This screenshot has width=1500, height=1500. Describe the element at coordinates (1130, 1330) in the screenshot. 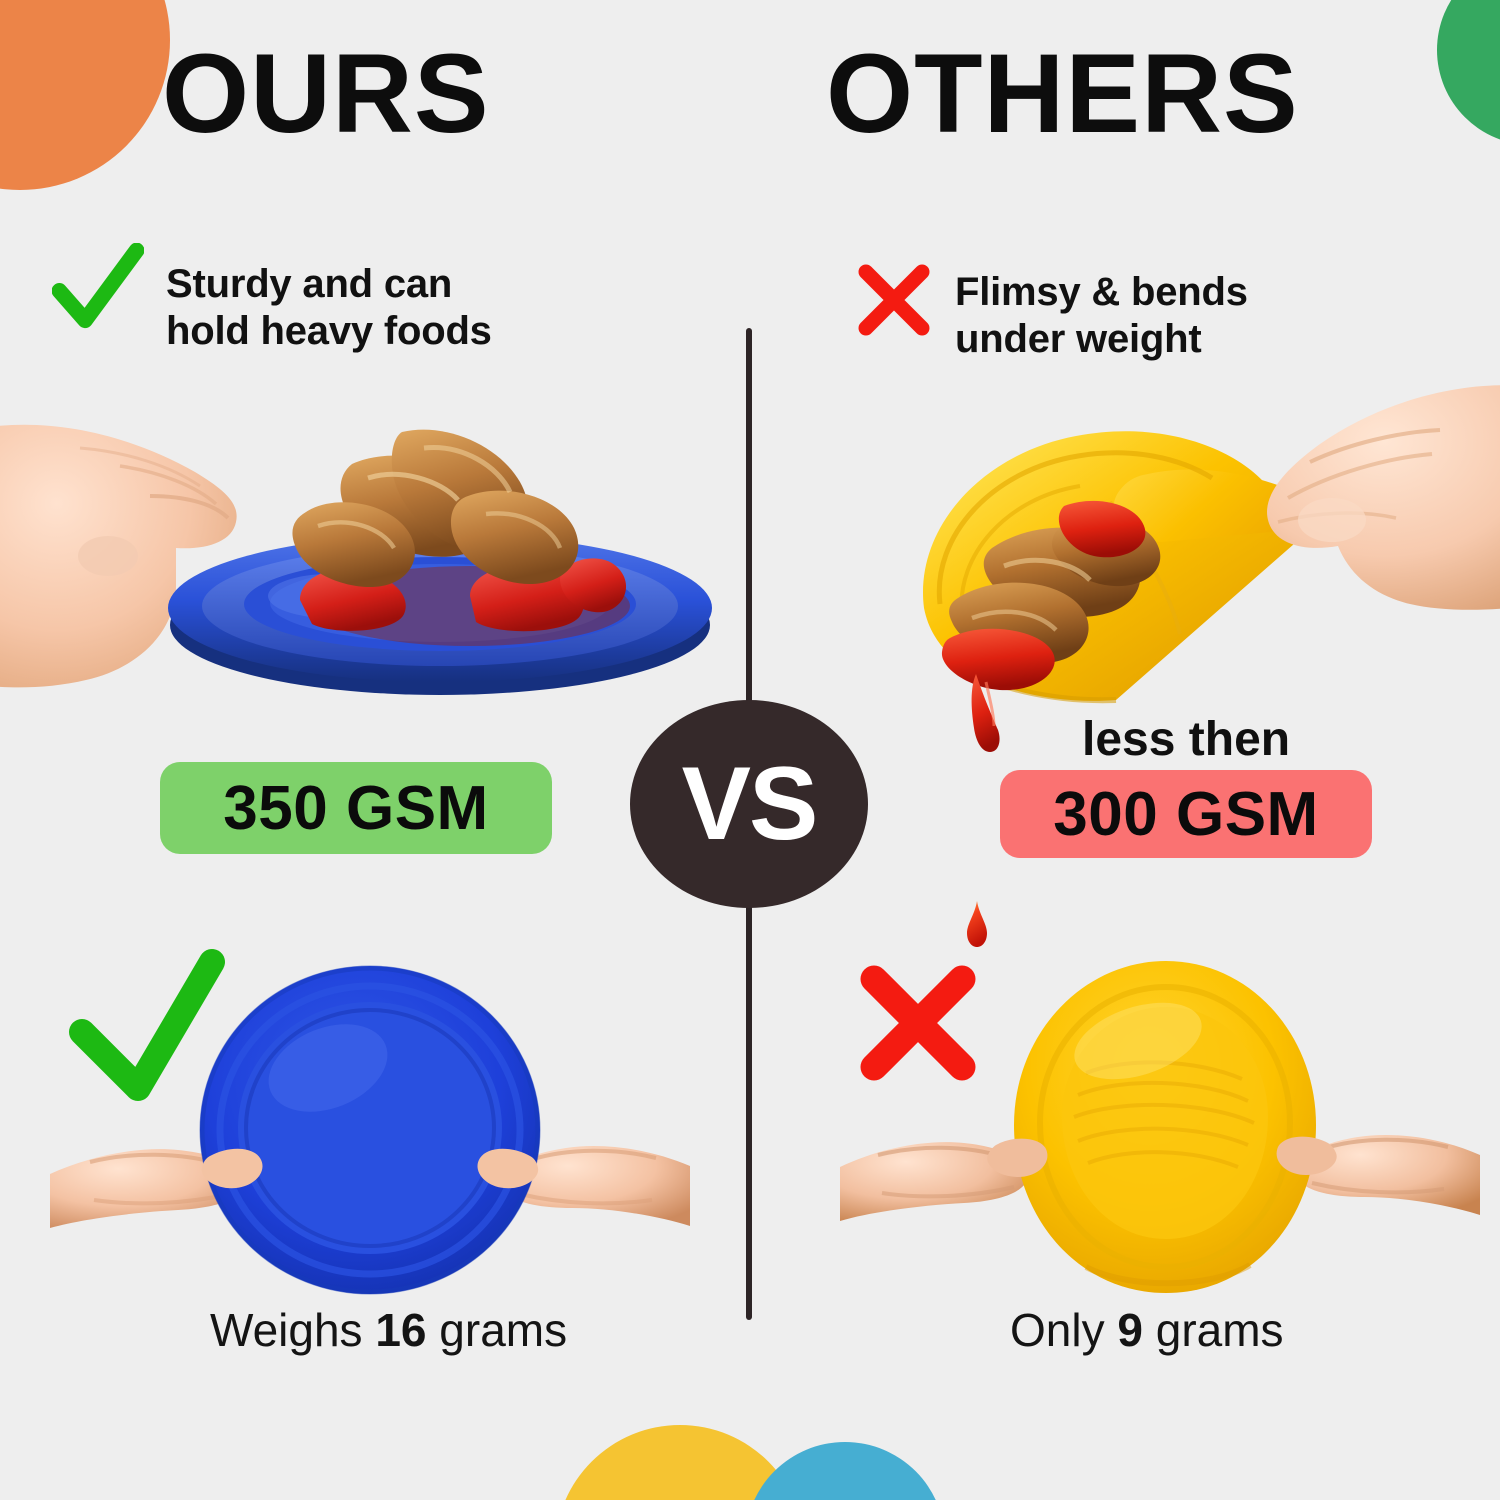

I see `caption-others-number: 9` at that location.